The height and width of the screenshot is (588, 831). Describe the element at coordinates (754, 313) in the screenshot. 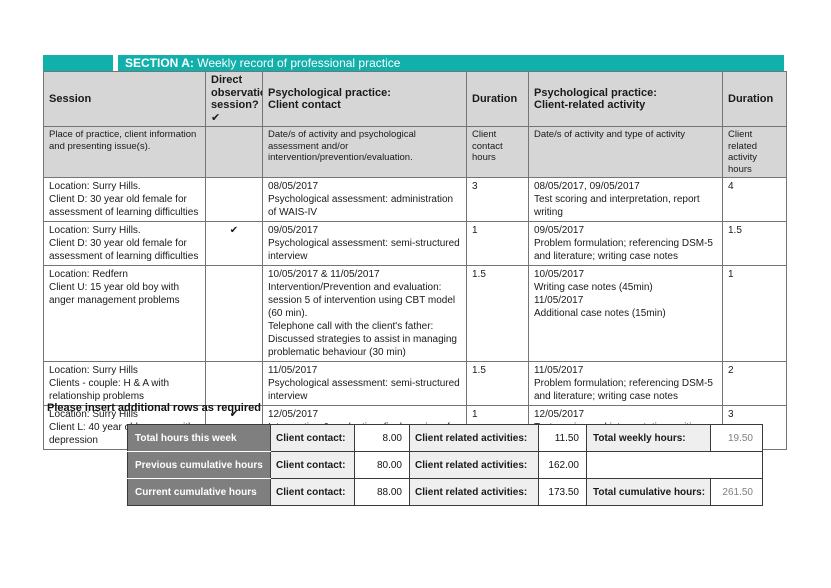

I see `related-hours-cell: 1` at that location.